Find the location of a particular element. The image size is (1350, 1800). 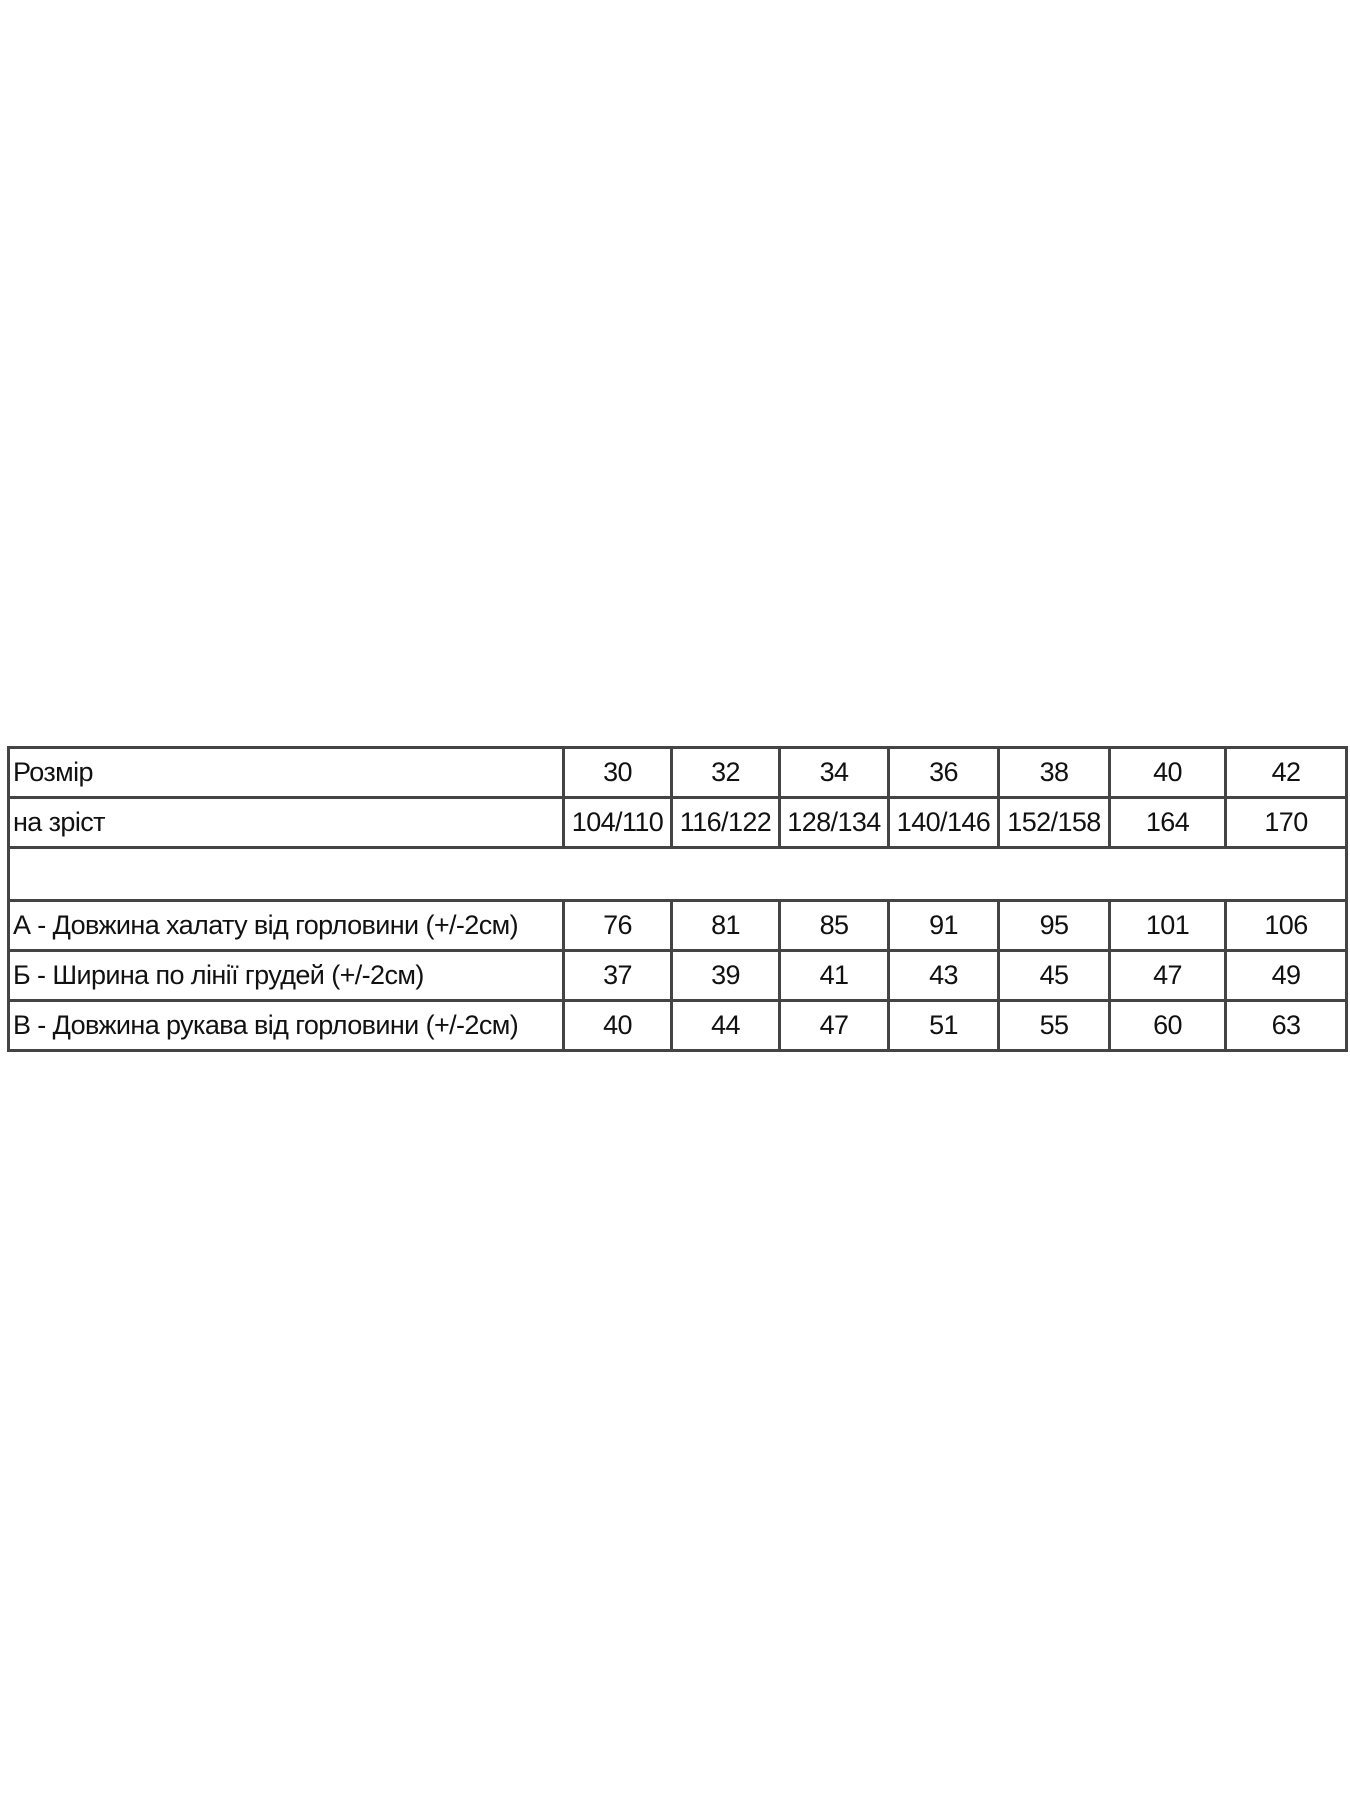

table-cell: 101 is located at coordinates (1167, 926).